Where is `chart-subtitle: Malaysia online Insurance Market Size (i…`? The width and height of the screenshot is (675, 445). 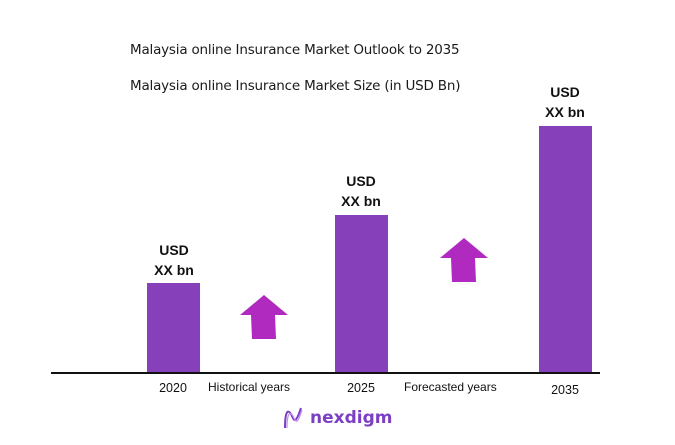 chart-subtitle: Malaysia online Insurance Market Size (i… is located at coordinates (295, 86).